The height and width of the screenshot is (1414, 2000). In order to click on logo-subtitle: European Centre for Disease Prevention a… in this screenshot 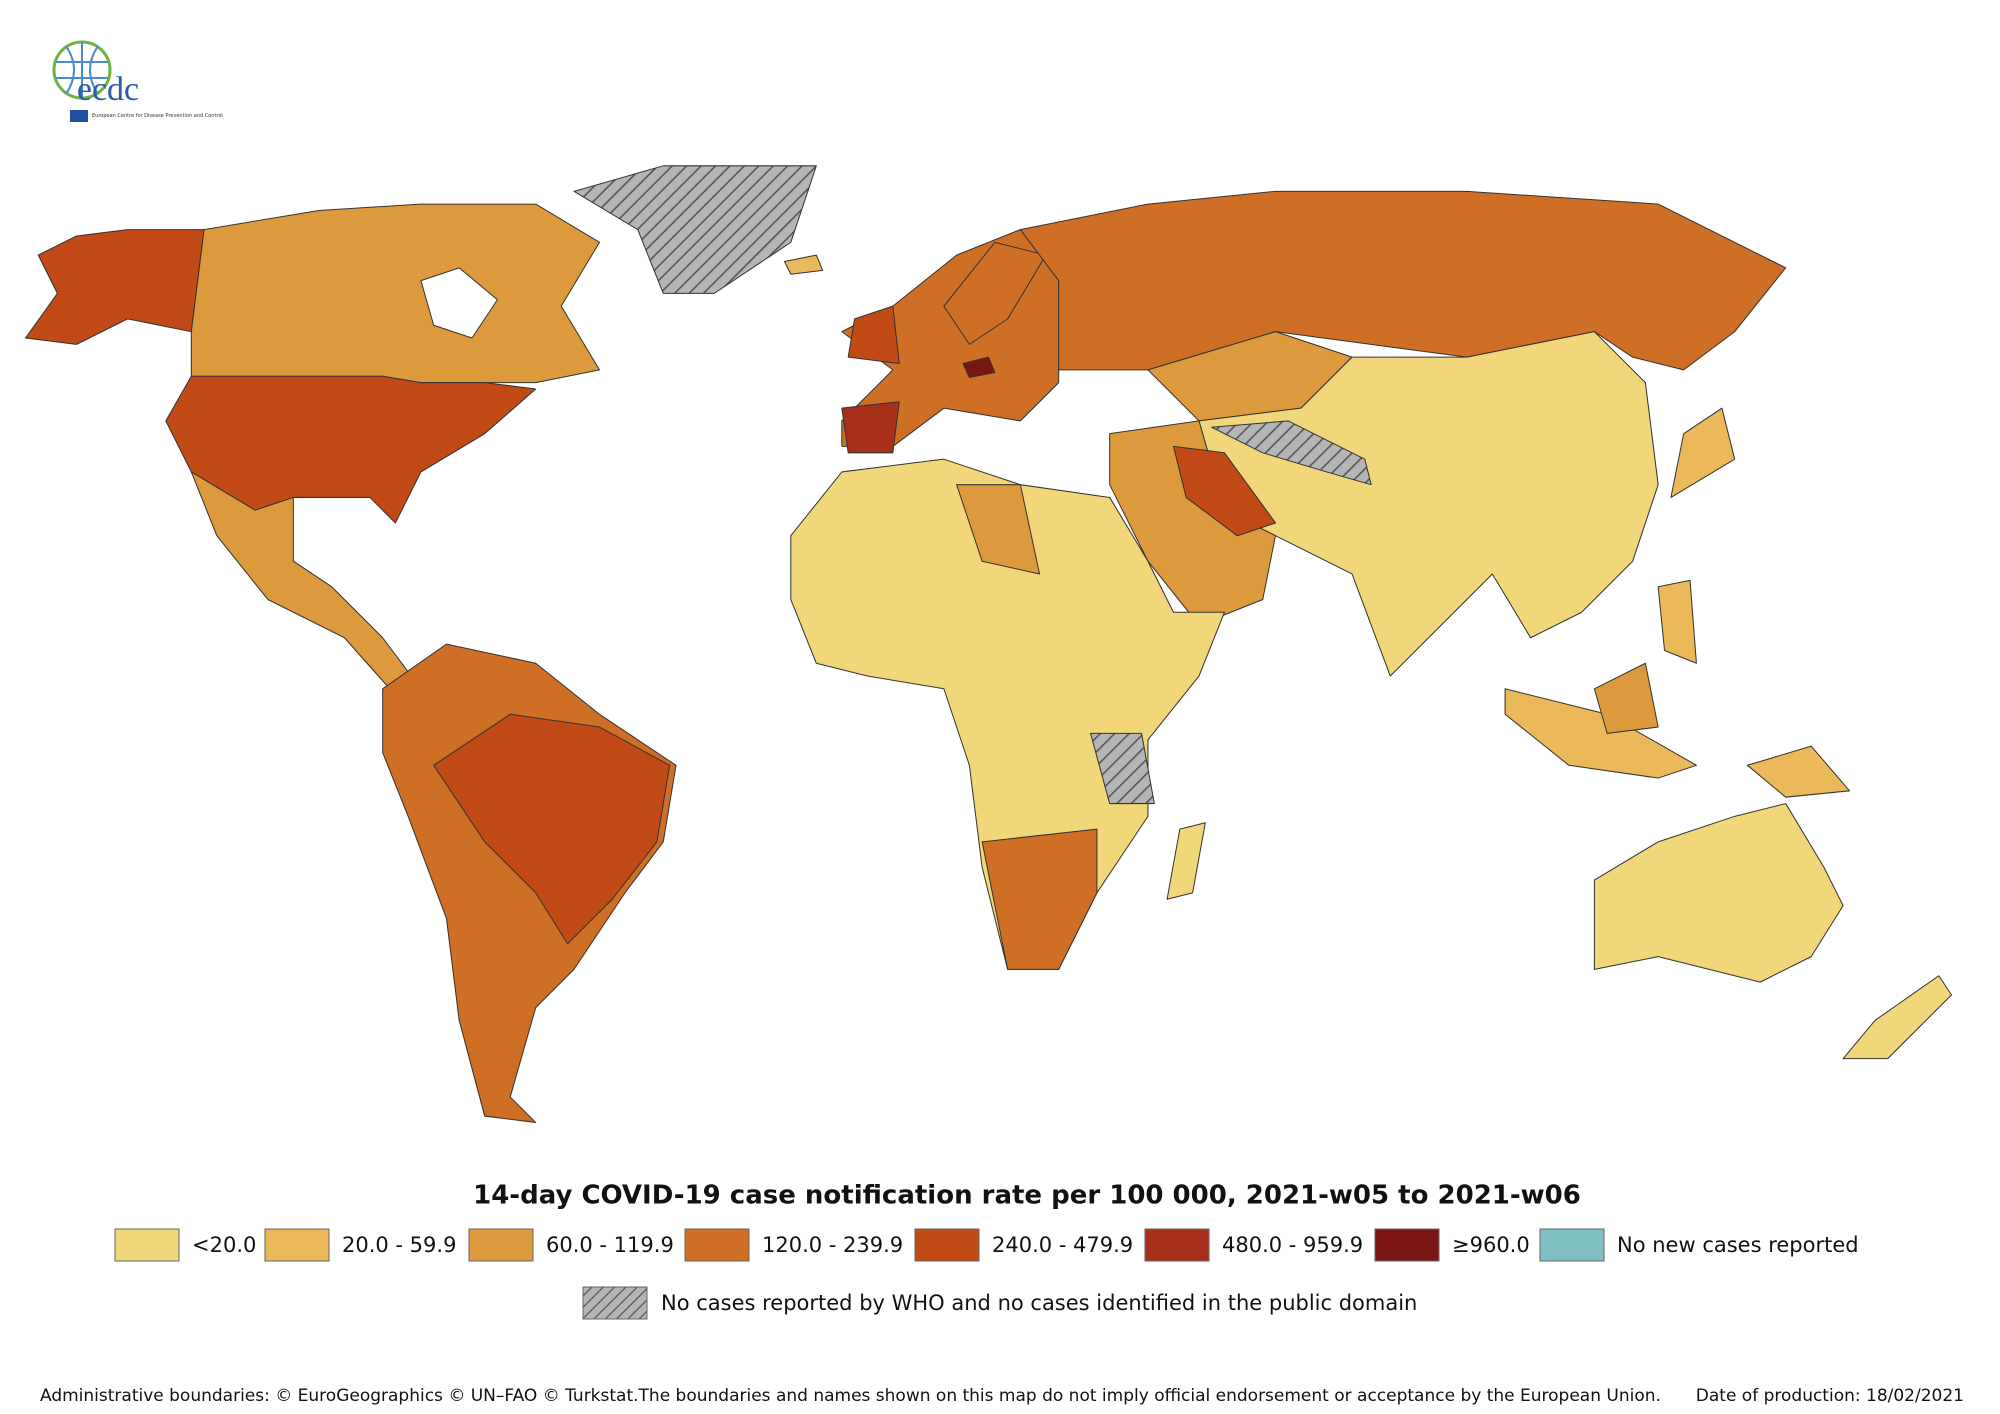, I will do `click(157, 116)`.